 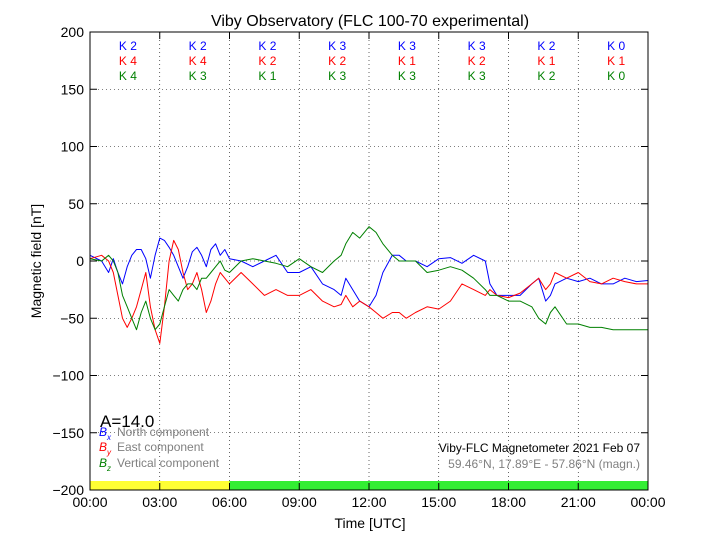 What do you see at coordinates (438, 502) in the screenshot?
I see `x-tick-label: 15:00` at bounding box center [438, 502].